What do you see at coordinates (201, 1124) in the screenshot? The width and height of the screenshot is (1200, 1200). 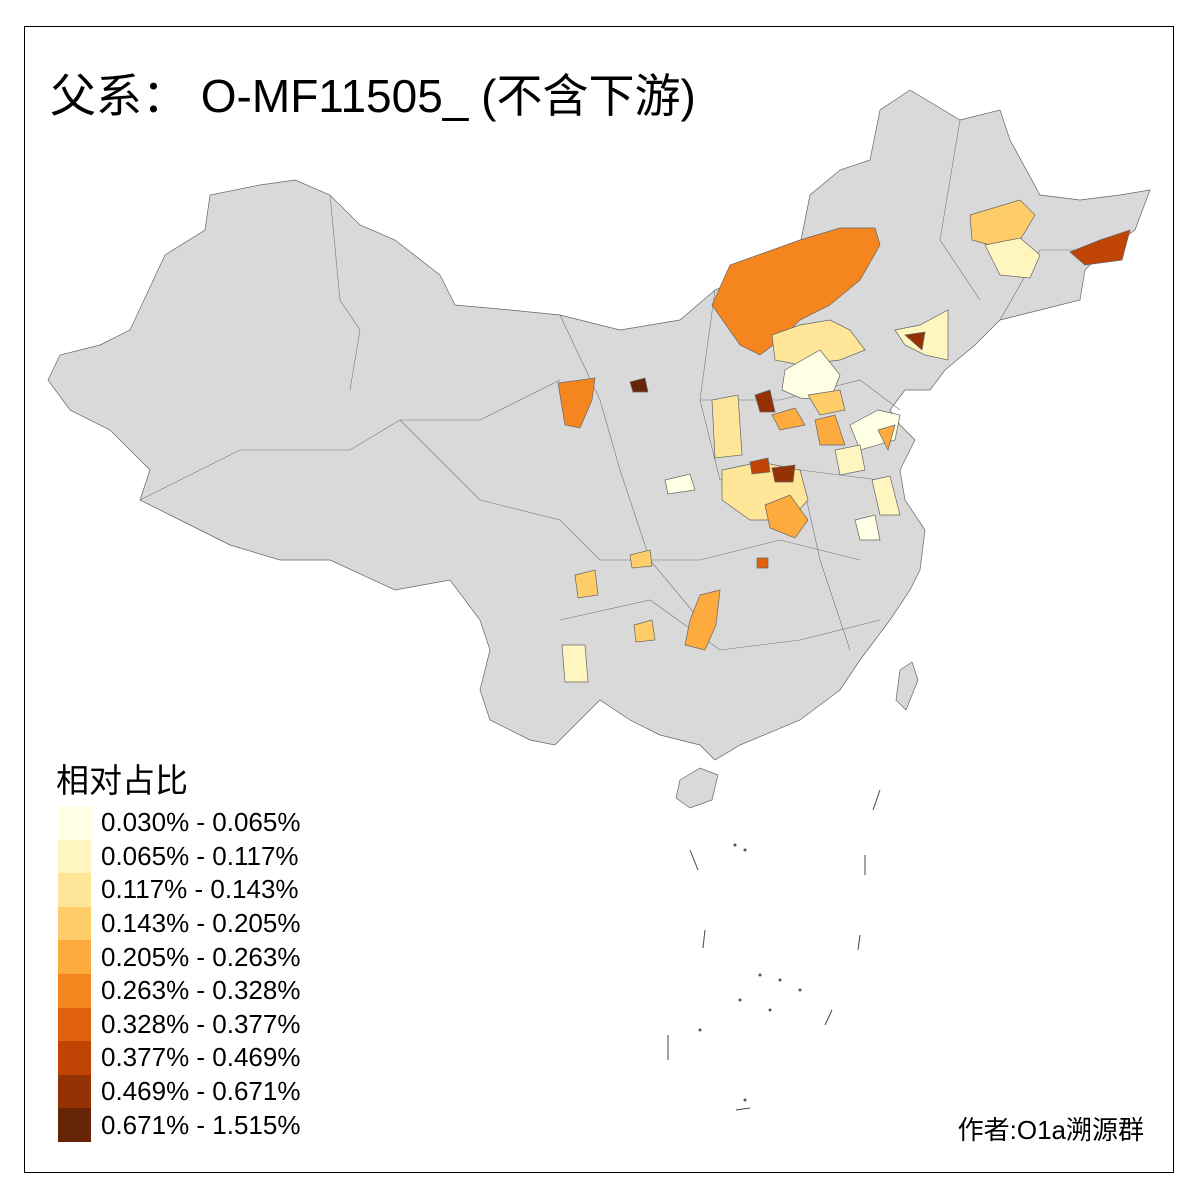 I see `legend-label: 0.671% - 1.515%` at bounding box center [201, 1124].